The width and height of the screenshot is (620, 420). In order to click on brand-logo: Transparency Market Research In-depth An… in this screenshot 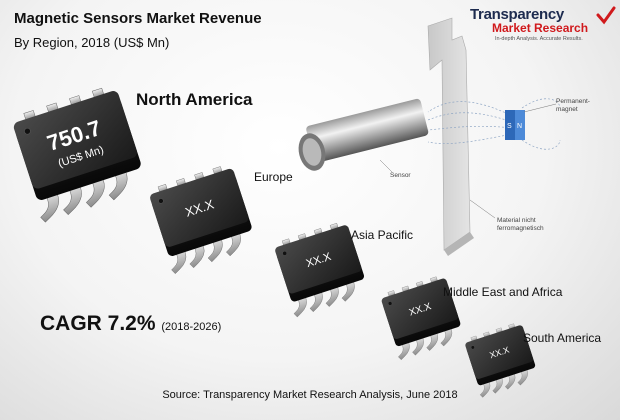, I will do `click(543, 24)`.